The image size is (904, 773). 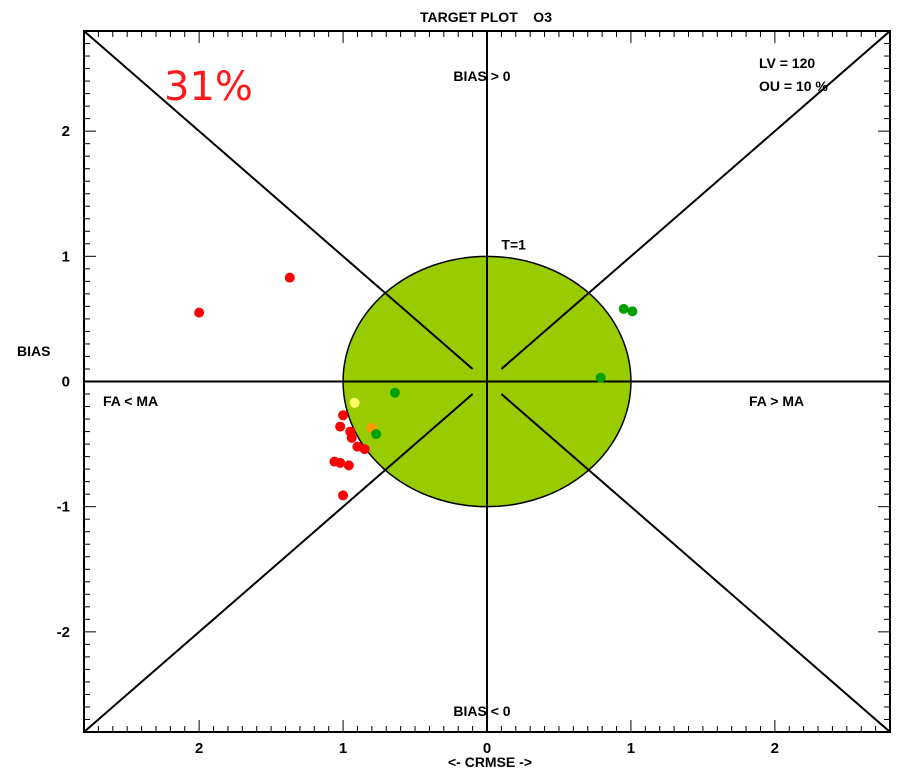 I want to click on data-points, so click(x=416, y=386).